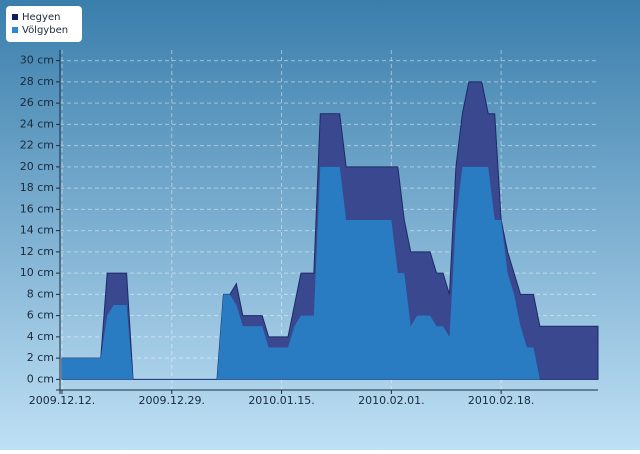 This screenshot has height=454, width=640. I want to click on x-tick-label: 2010.02.01., so click(391, 400).